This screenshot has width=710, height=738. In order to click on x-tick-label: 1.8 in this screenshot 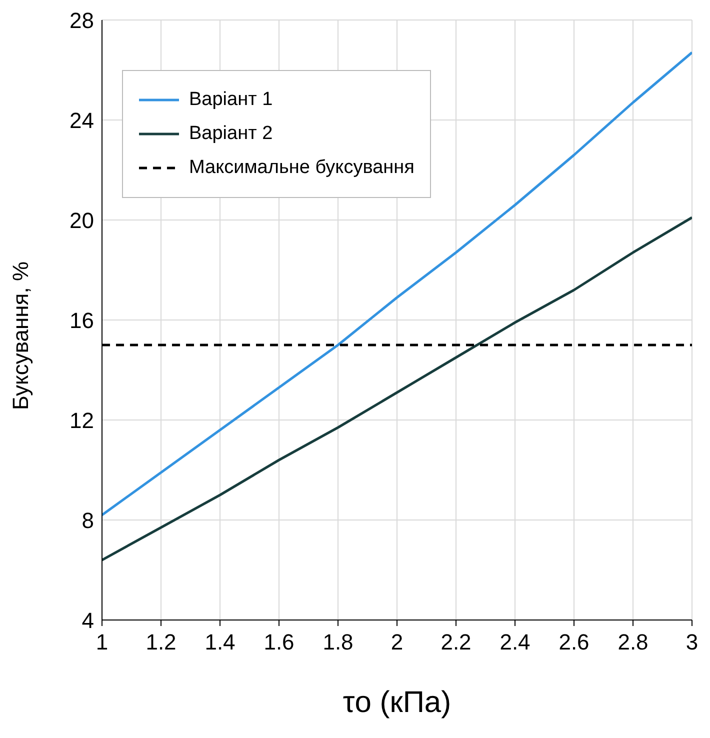, I will do `click(338, 642)`.